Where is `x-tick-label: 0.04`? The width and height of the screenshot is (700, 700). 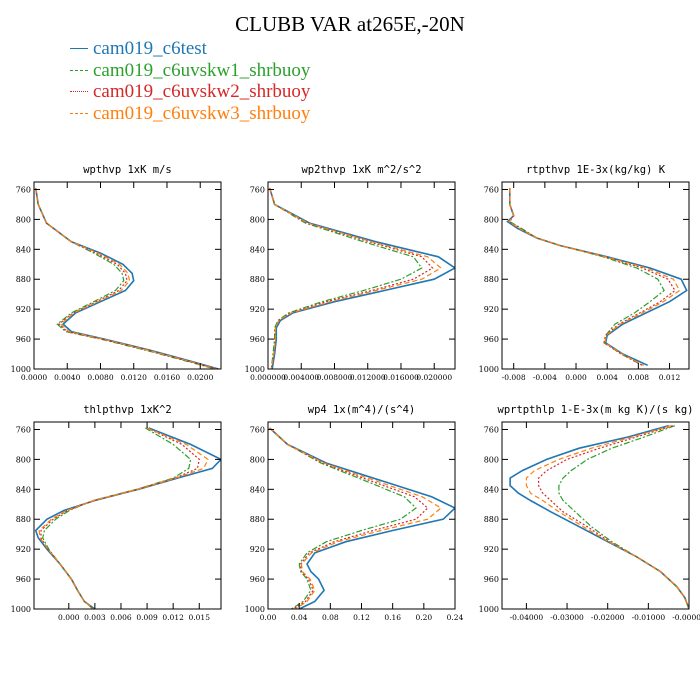
x-tick-label: 0.04 is located at coordinates (299, 617).